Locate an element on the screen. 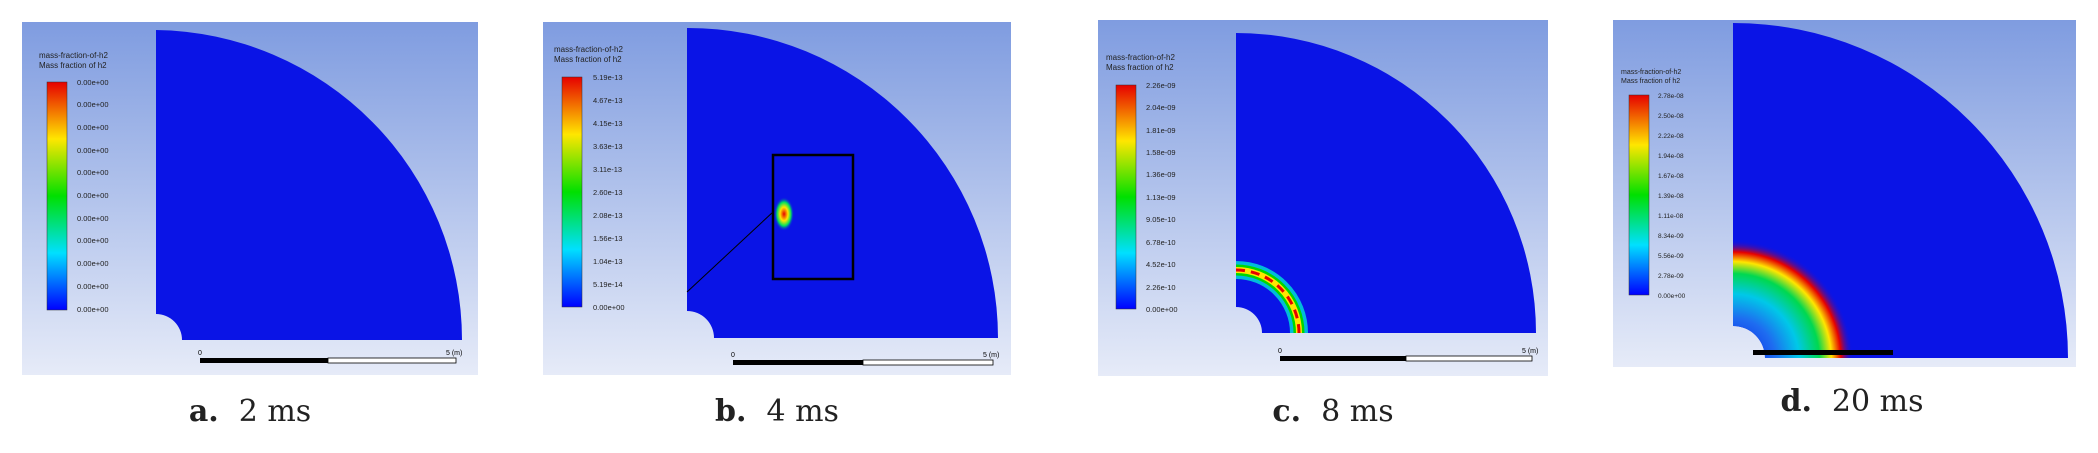  caption-letter: d. is located at coordinates (1796, 401).